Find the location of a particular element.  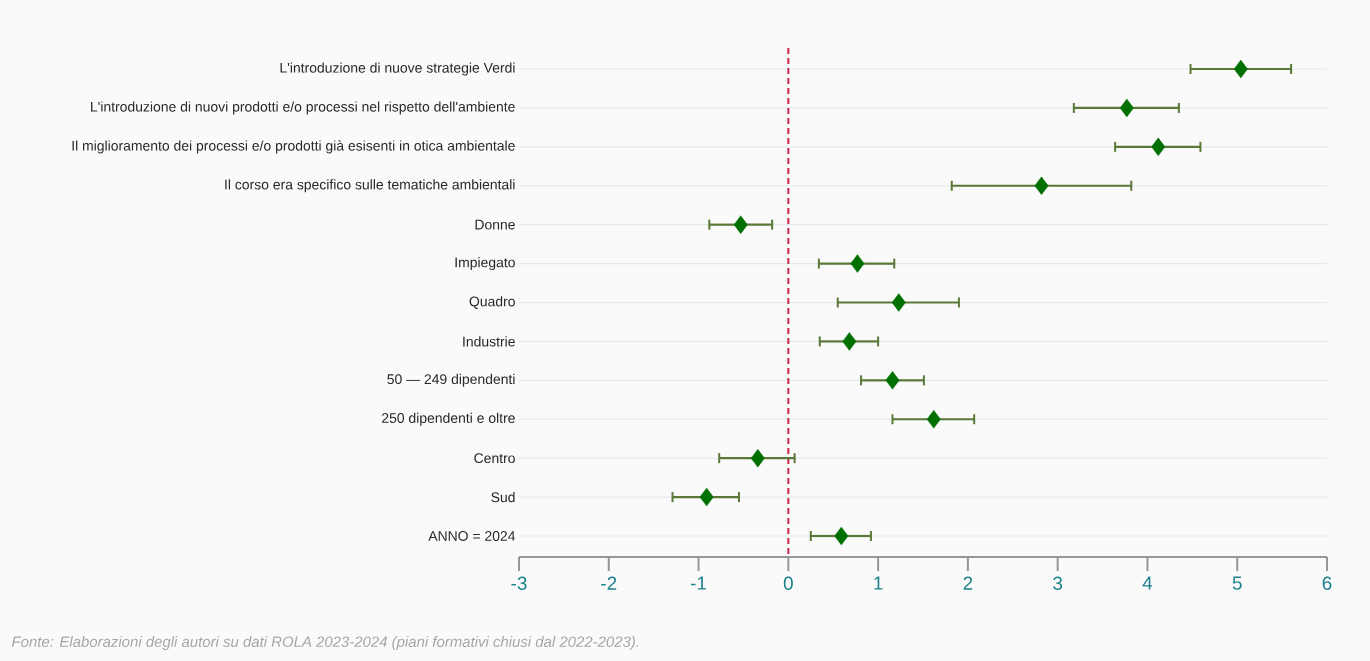

y-tick-label: Centro is located at coordinates (494, 458).